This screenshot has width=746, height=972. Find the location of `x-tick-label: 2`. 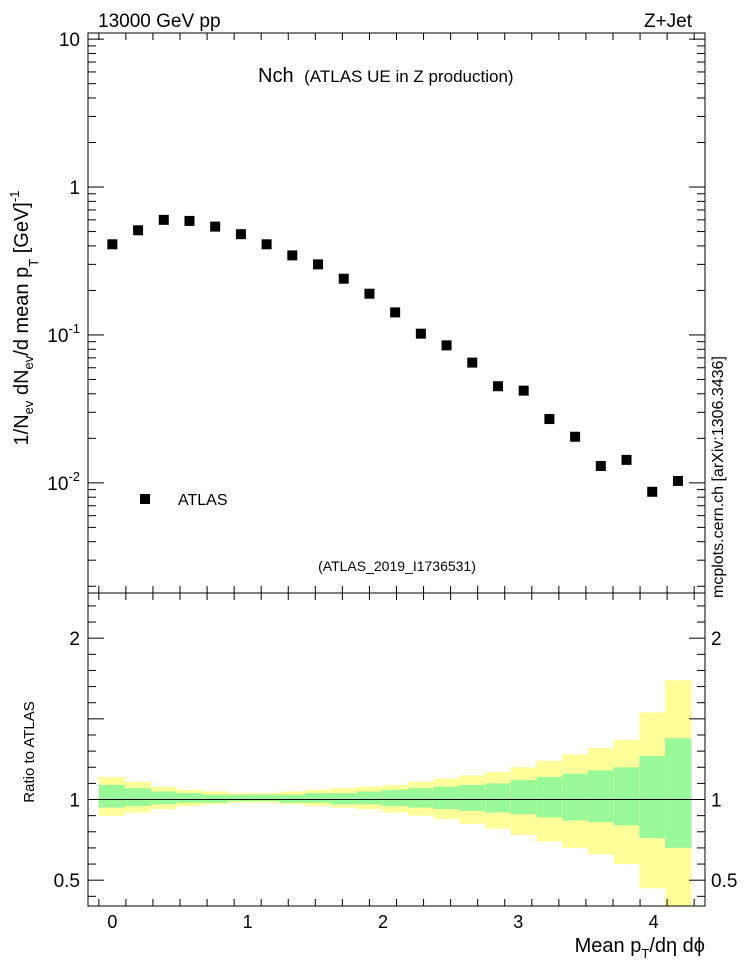

x-tick-label: 2 is located at coordinates (383, 922).